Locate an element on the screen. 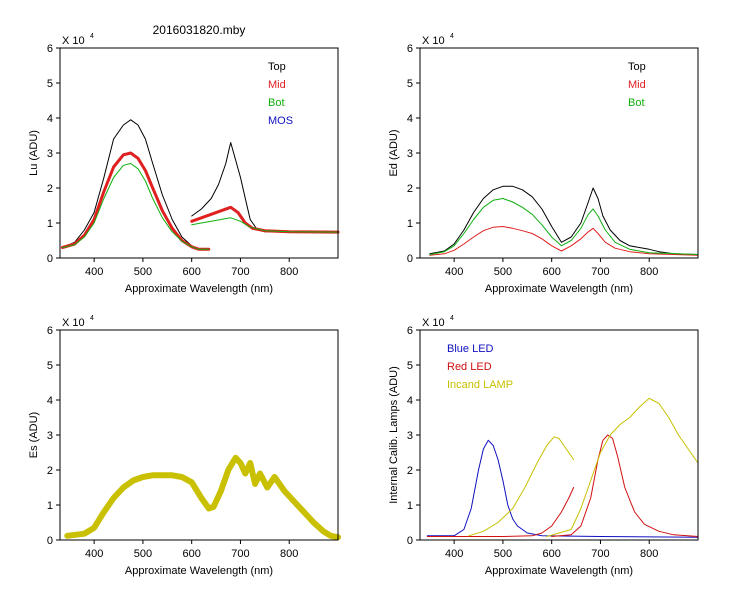 This screenshot has width=750, height=600. y-axis-label: Lu (ADU) is located at coordinates (34, 153).